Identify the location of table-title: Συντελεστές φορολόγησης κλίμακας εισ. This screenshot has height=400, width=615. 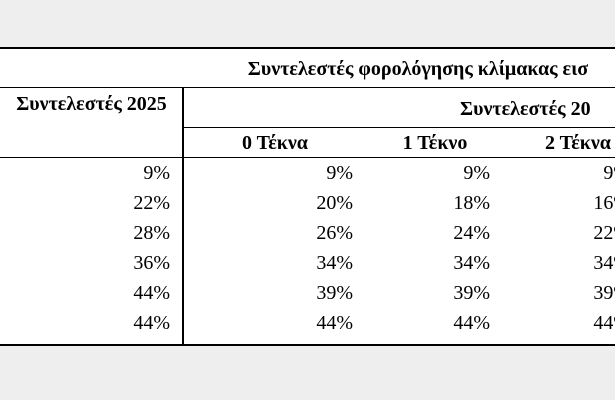
(418, 69).